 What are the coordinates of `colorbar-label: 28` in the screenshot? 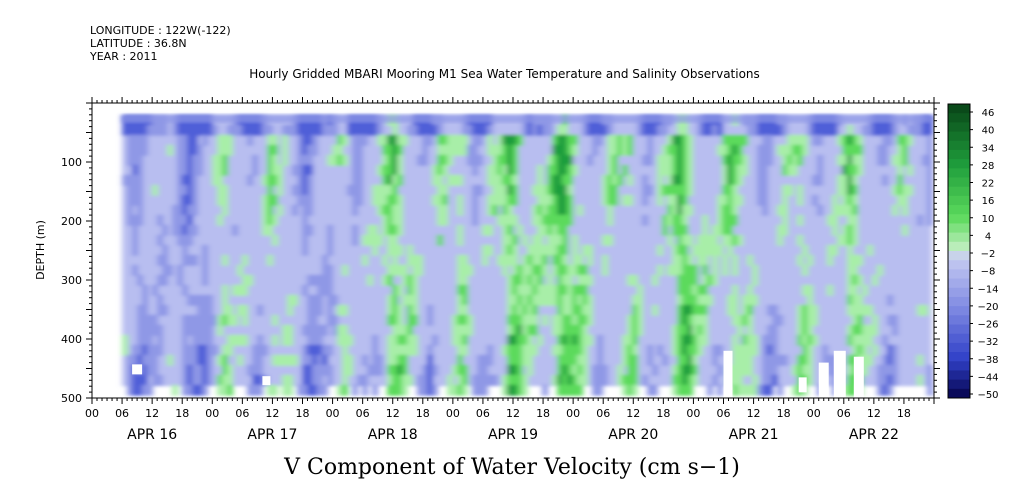 It's located at (988, 166).